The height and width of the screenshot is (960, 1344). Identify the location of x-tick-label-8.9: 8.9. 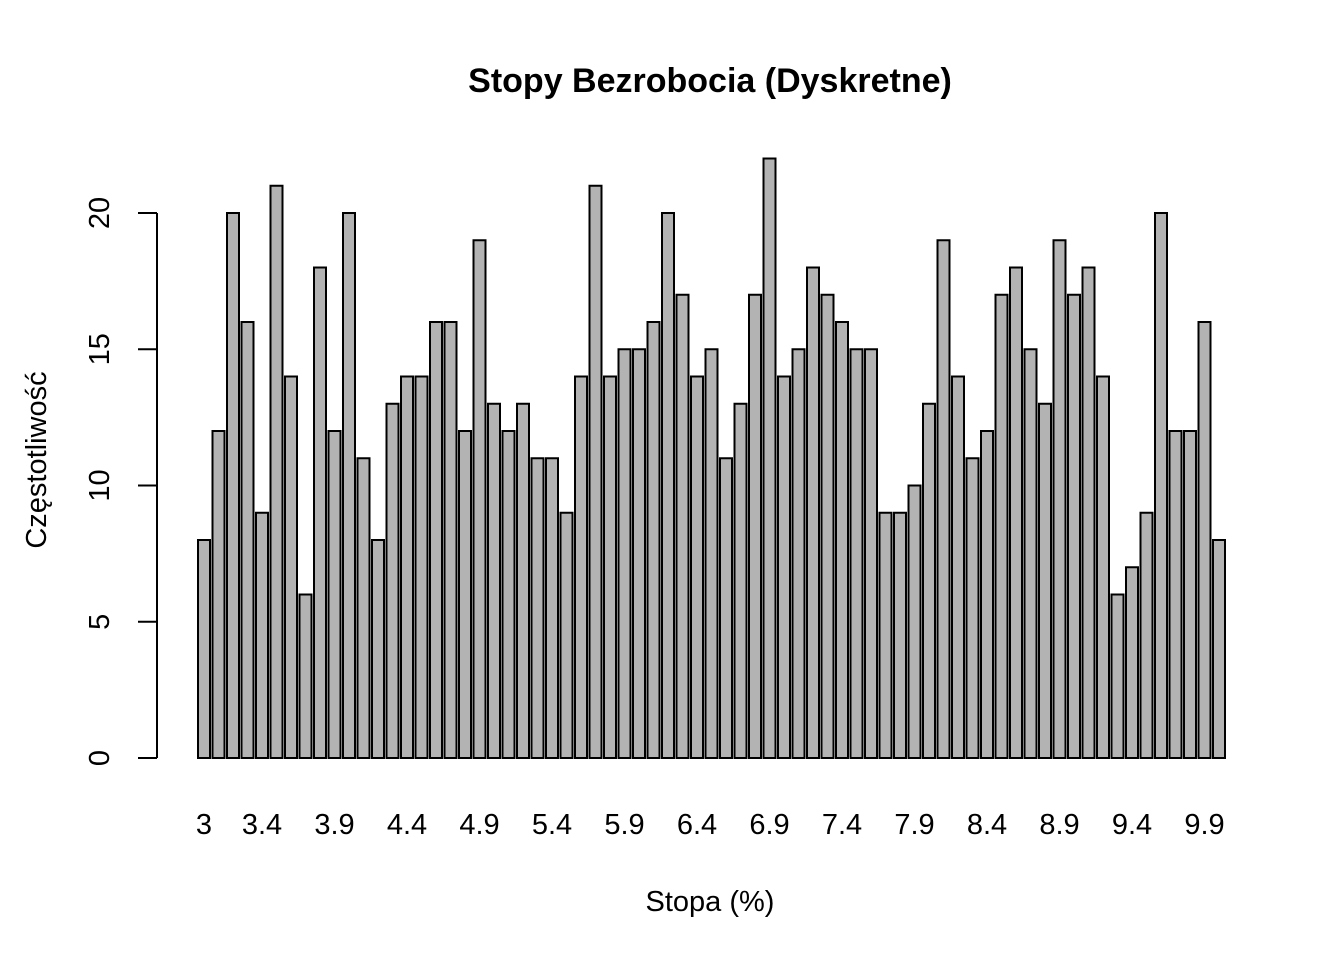
(1059, 825).